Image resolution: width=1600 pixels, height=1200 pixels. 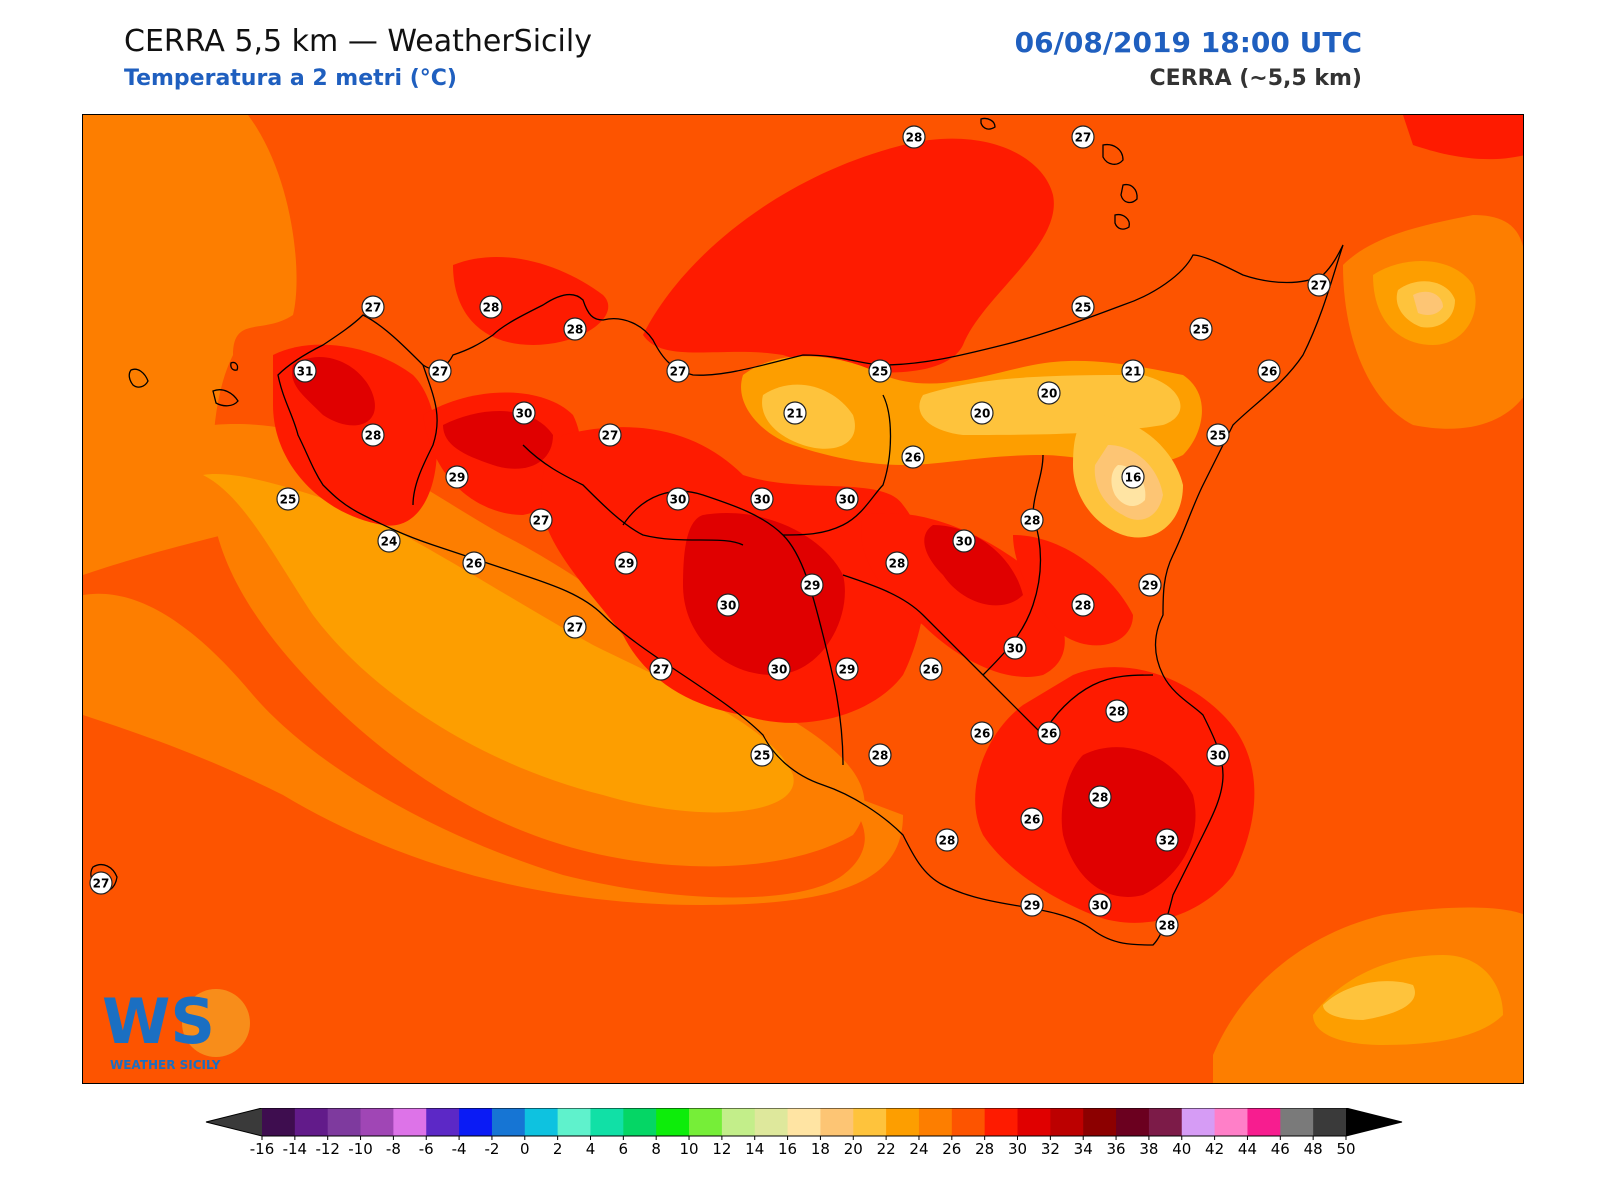 I want to click on colorbar-tick-label: 0, so click(x=525, y=1149).